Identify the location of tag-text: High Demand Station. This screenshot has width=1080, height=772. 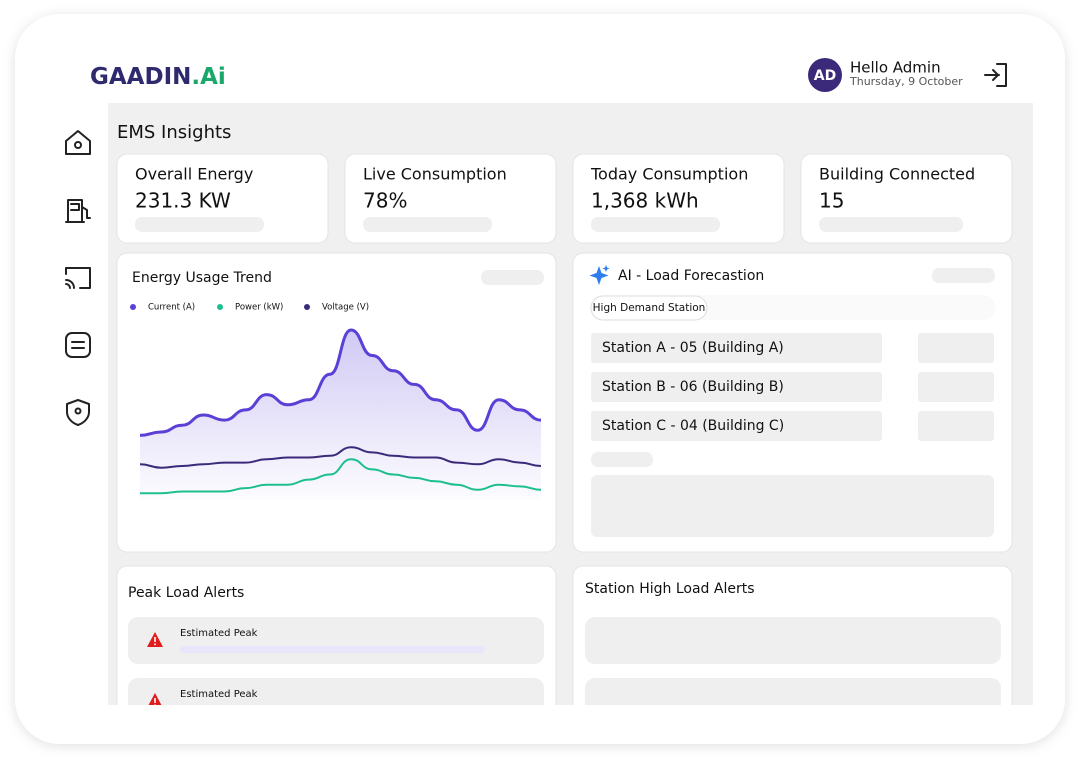
(649, 308).